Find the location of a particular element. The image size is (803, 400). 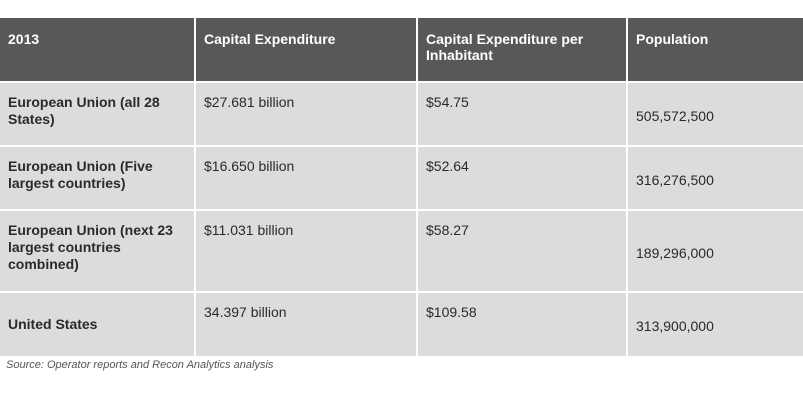

capex-cell: $11.031 billion is located at coordinates (306, 250).